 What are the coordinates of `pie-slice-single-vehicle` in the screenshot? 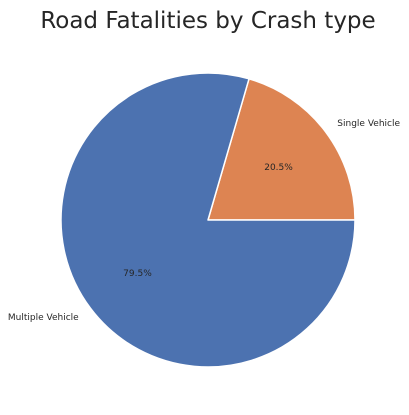 It's located at (281, 149).